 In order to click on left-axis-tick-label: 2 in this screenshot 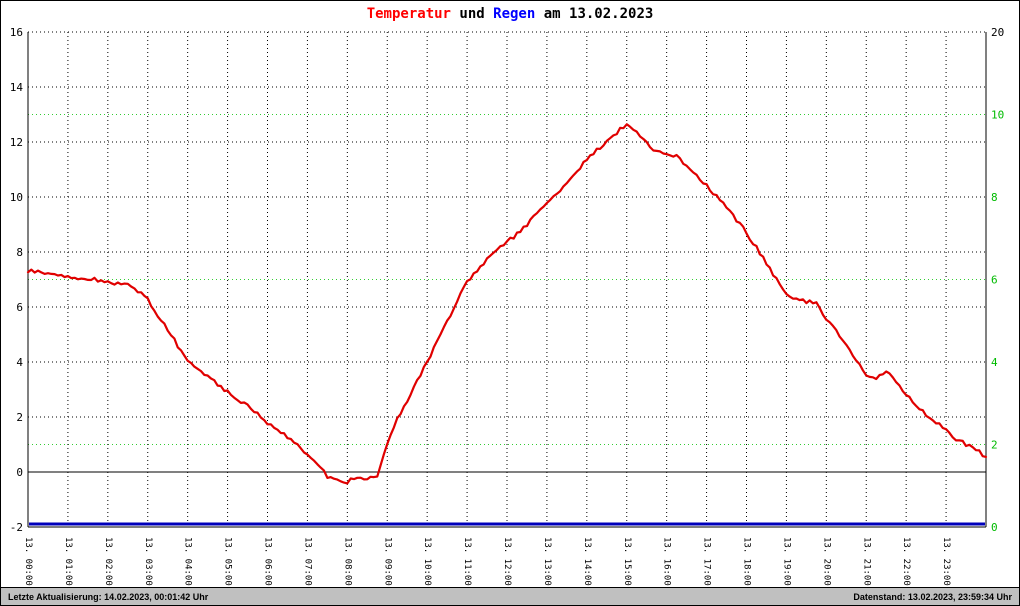, I will do `click(19, 417)`.